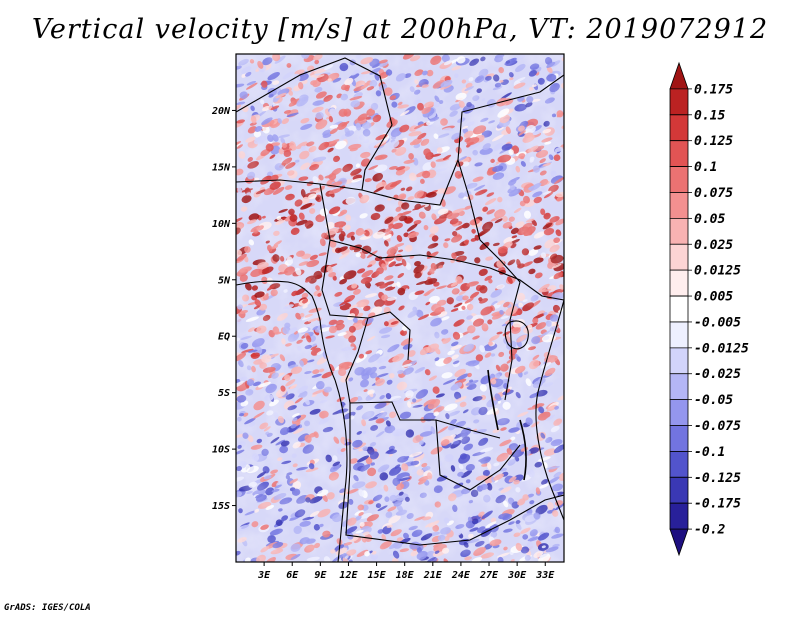 The image size is (800, 618). I want to click on x-axis: 3E 6E 9E 12E 15E 18E 21E 24E 27E 30E 33E, so click(406, 571).